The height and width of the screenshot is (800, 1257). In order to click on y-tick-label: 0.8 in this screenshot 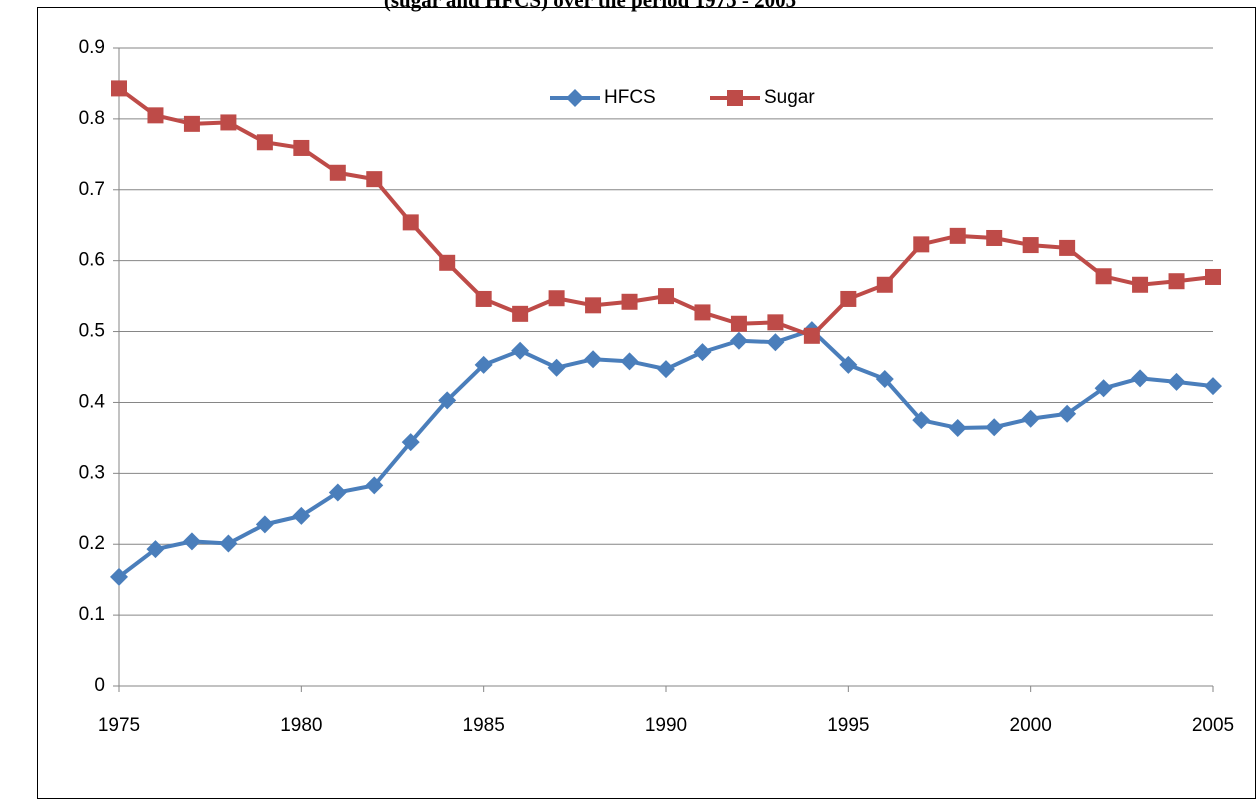, I will do `click(92, 118)`.